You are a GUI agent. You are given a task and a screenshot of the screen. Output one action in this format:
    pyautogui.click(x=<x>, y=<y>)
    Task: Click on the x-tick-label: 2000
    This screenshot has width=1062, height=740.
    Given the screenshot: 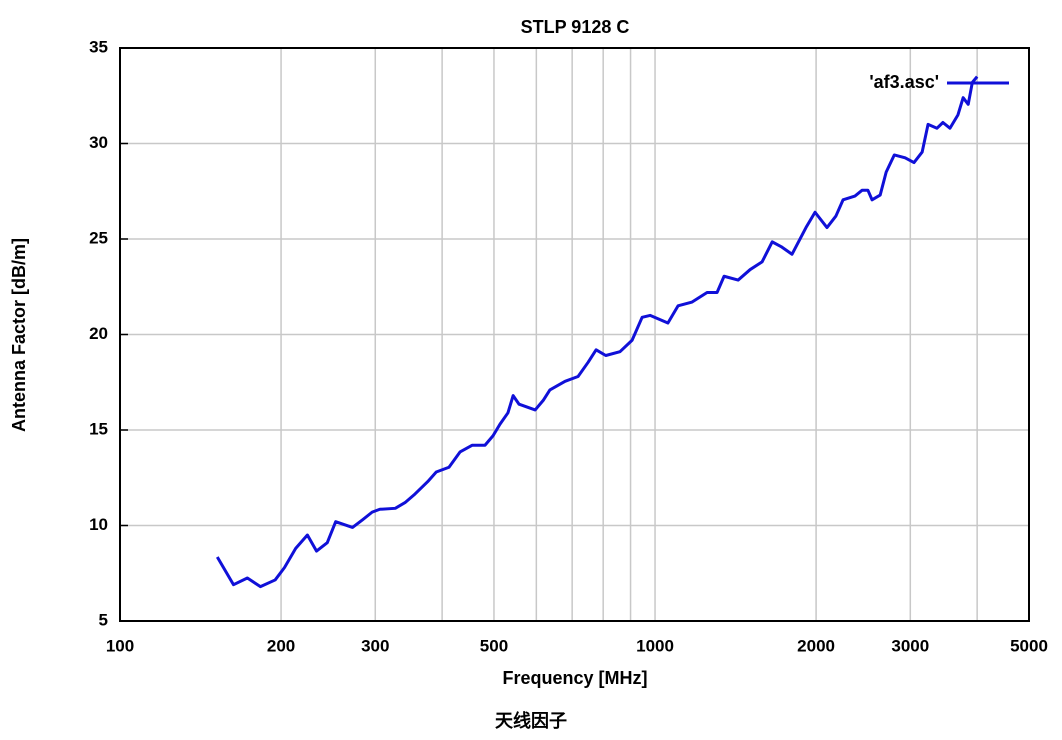 What is the action you would take?
    pyautogui.click(x=816, y=645)
    